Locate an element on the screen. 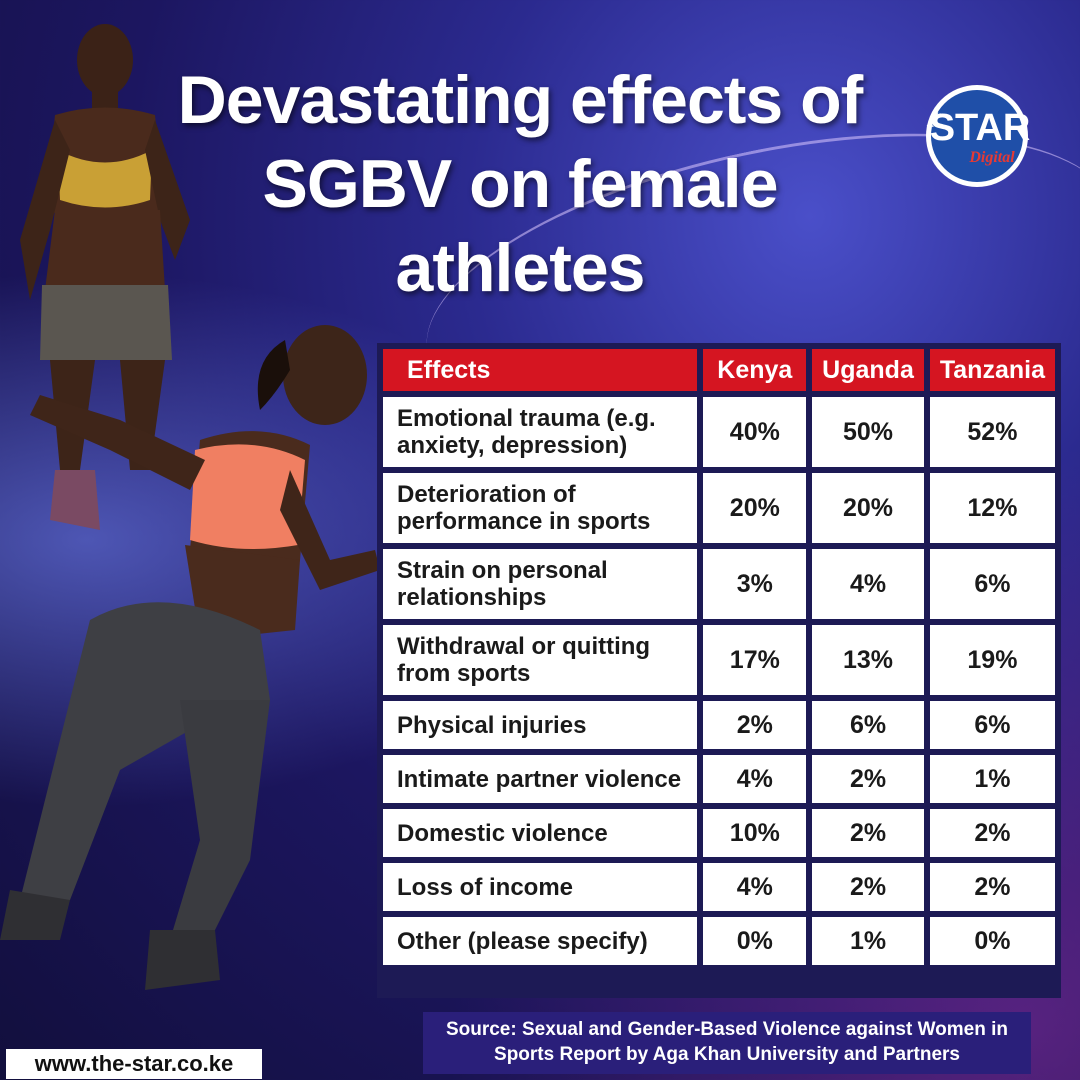 This screenshot has height=1080, width=1080. value-tanzania: 1% is located at coordinates (992, 779).